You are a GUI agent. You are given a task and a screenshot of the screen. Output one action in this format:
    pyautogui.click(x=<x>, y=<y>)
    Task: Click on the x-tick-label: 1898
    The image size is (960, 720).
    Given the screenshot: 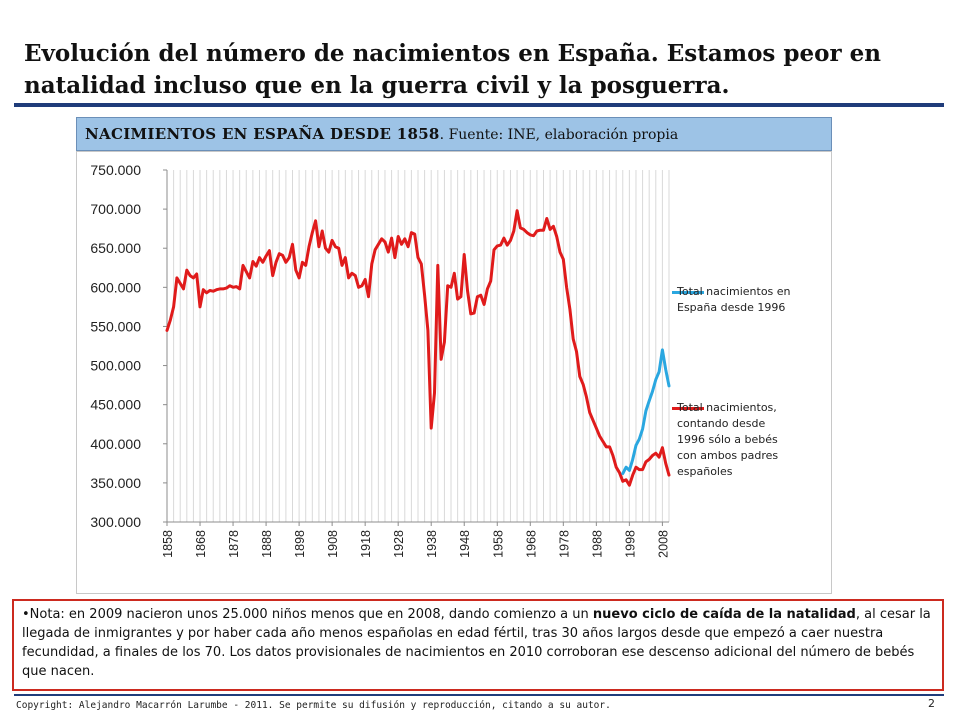 What is the action you would take?
    pyautogui.click(x=300, y=544)
    